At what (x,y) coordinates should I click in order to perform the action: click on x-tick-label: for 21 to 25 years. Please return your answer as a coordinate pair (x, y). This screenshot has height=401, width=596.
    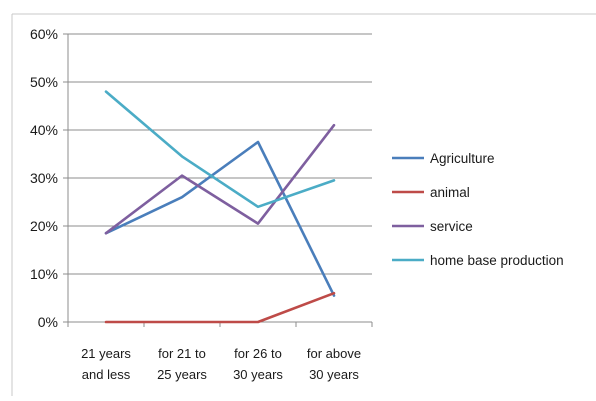
    Looking at the image, I should click on (182, 364).